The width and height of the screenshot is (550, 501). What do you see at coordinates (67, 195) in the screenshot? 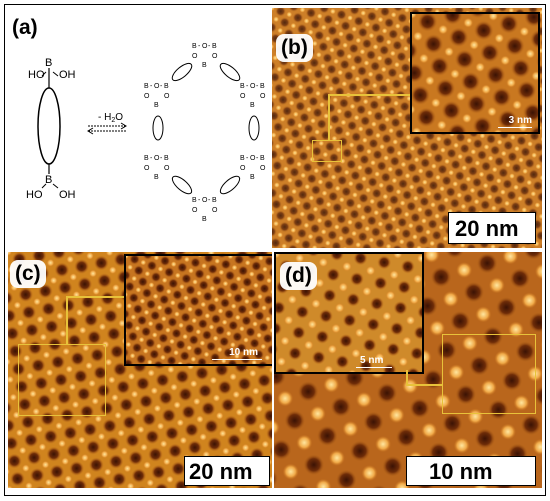
I see `monomer-oh-bot: OH` at bounding box center [67, 195].